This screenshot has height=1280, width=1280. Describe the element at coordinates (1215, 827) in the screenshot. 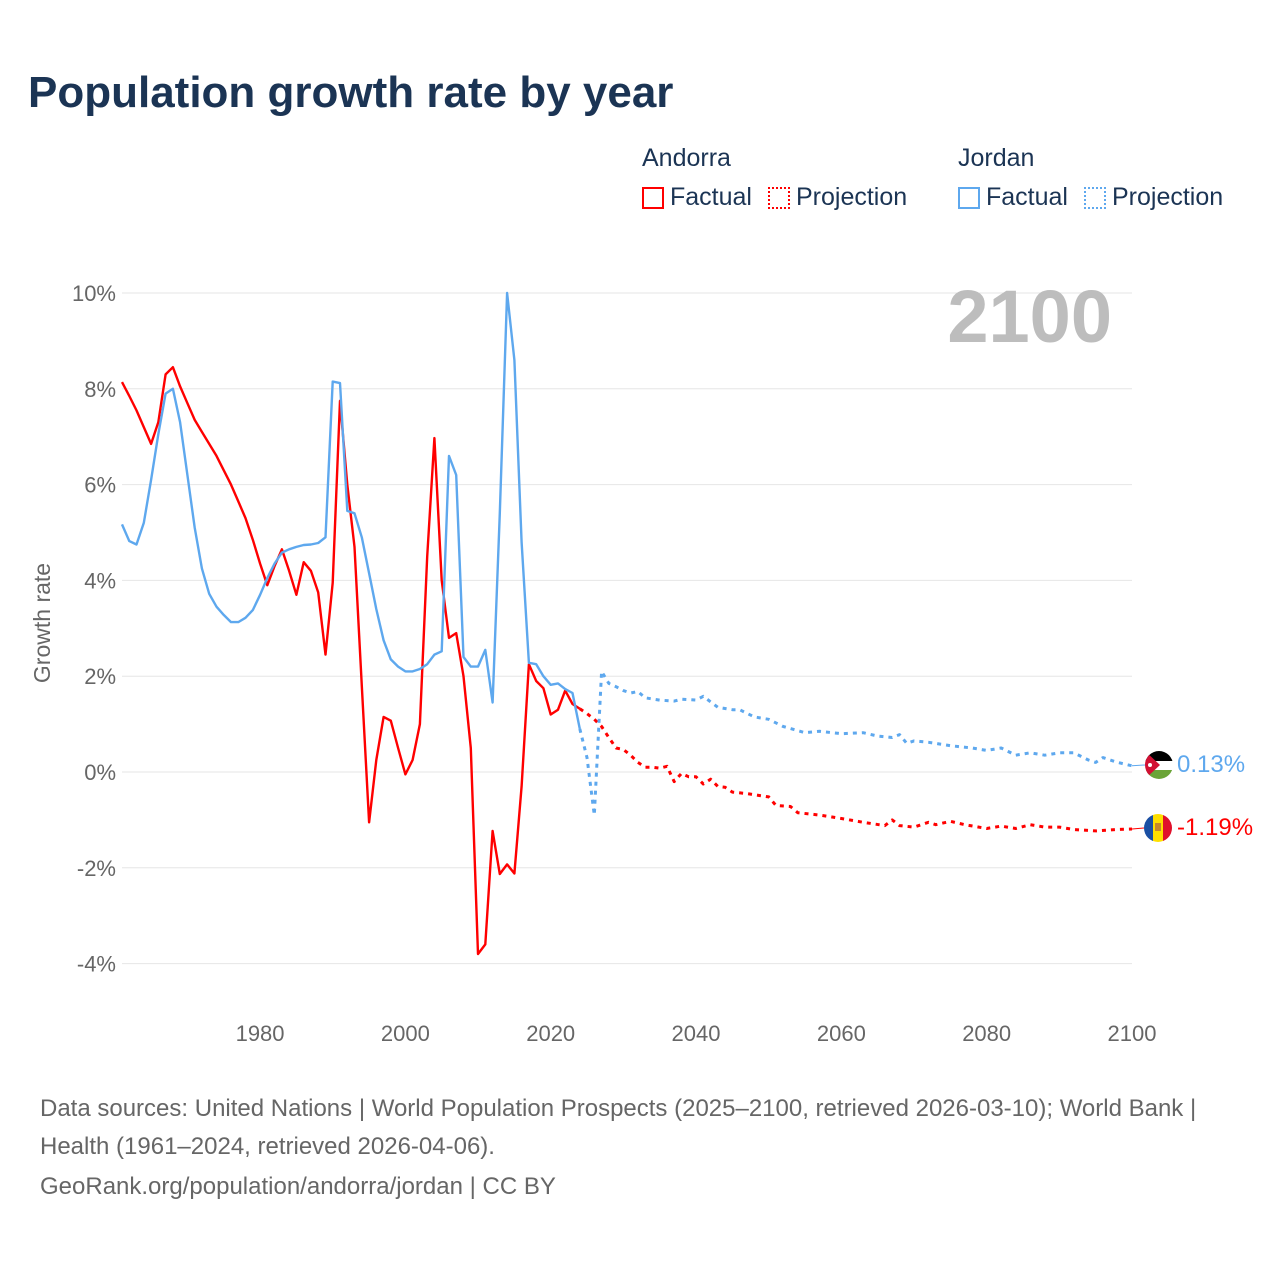

I see `andorra-end-label: -1.19%` at that location.